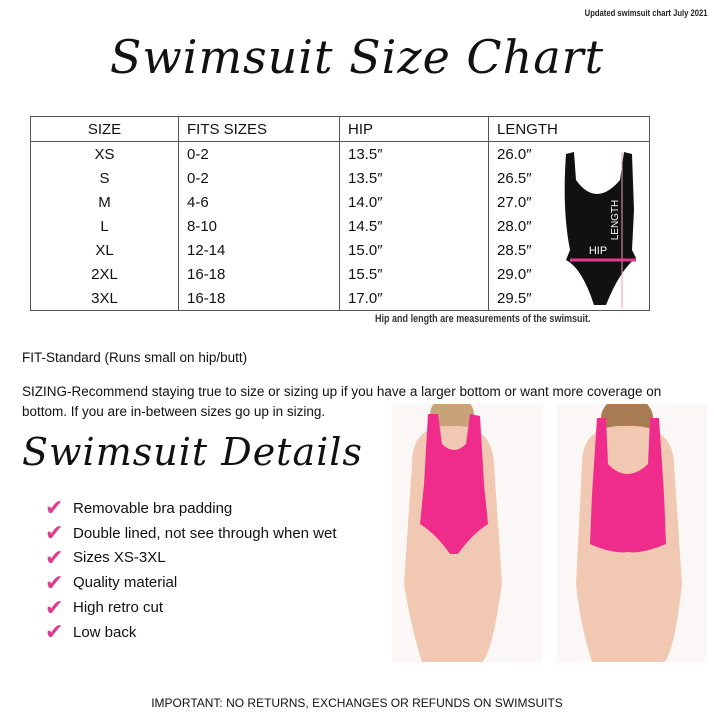 This screenshot has width=714, height=723. I want to click on detail-item: ✔ Quality material, so click(191, 582).